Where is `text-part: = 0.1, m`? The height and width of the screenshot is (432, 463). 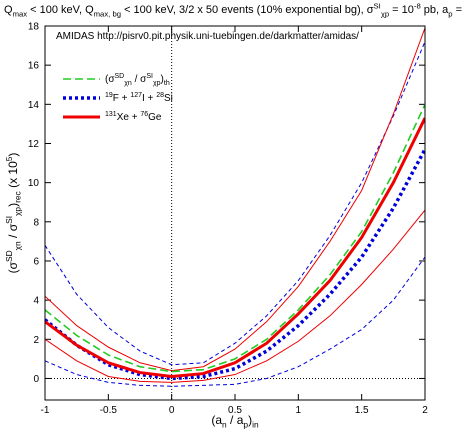 text-part: = 0.1, m is located at coordinates (458, 10).